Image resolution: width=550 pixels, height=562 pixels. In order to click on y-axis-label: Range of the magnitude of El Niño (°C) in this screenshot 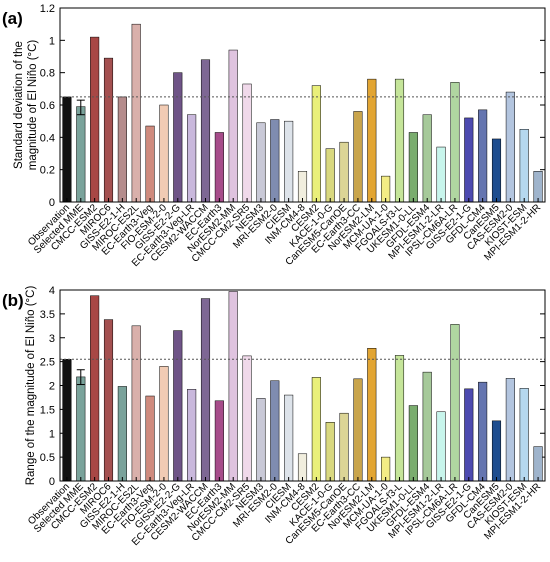, I will do `click(31, 386)`.